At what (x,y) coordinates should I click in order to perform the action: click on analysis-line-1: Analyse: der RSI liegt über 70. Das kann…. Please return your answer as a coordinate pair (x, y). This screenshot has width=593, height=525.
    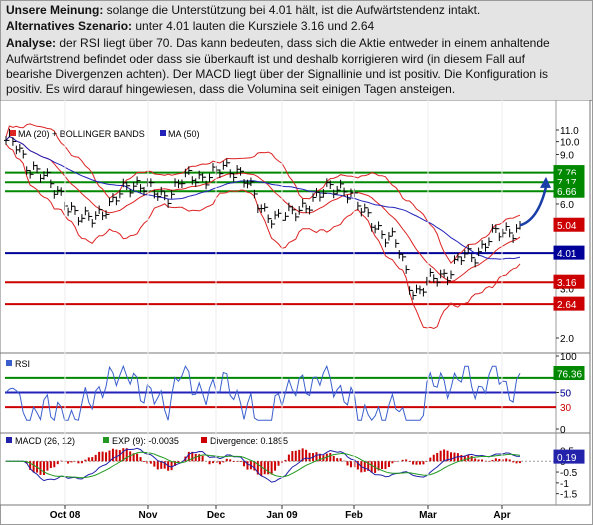
    Looking at the image, I should click on (278, 43).